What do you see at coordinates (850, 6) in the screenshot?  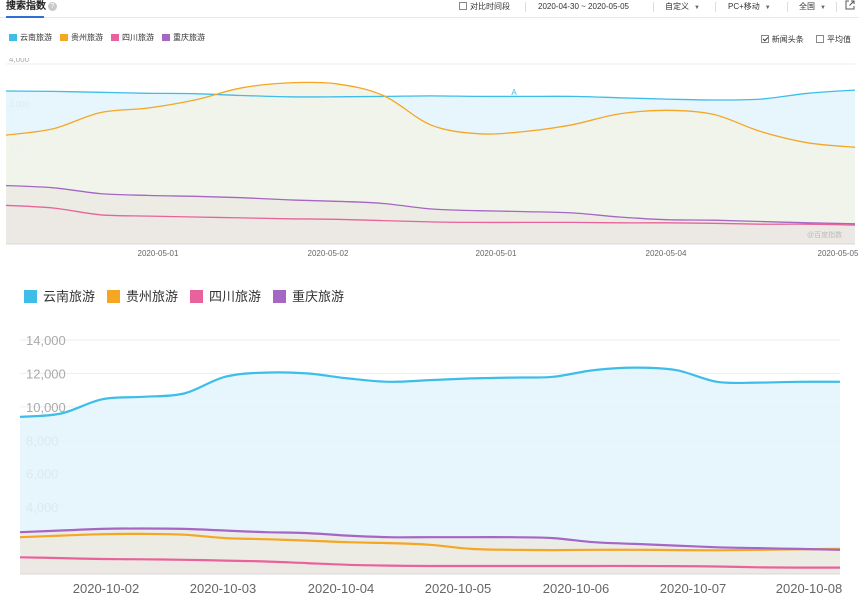 I see `external-link-icon` at bounding box center [850, 6].